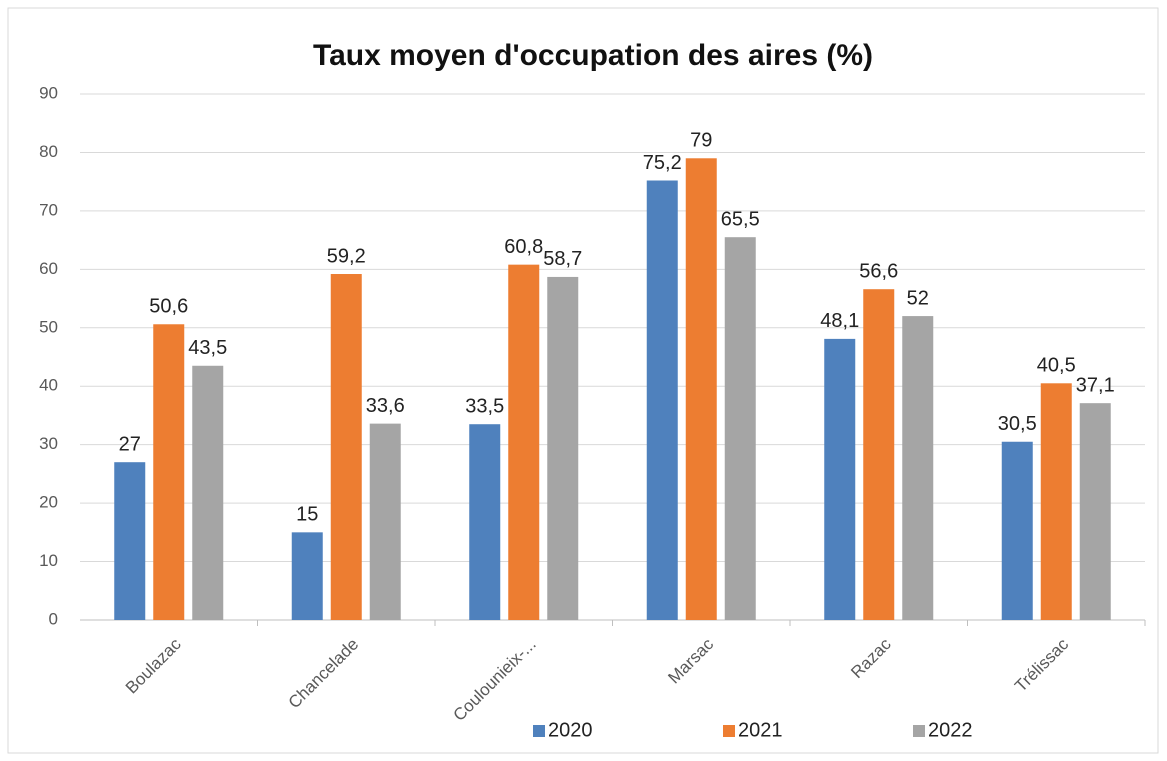  What do you see at coordinates (1017, 424) in the screenshot?
I see `value-label: 30,5` at bounding box center [1017, 424].